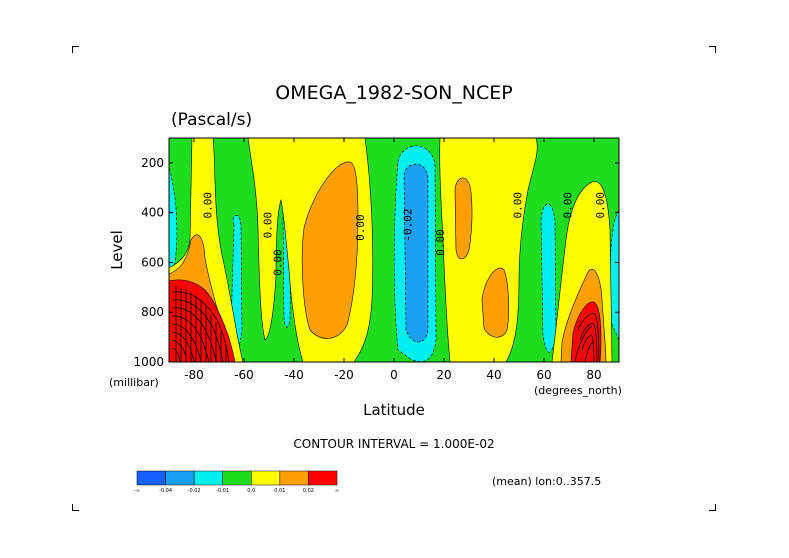 This screenshot has width=789, height=558. What do you see at coordinates (587, 337) in the screenshot?
I see `north-polar-contour-lines` at bounding box center [587, 337].